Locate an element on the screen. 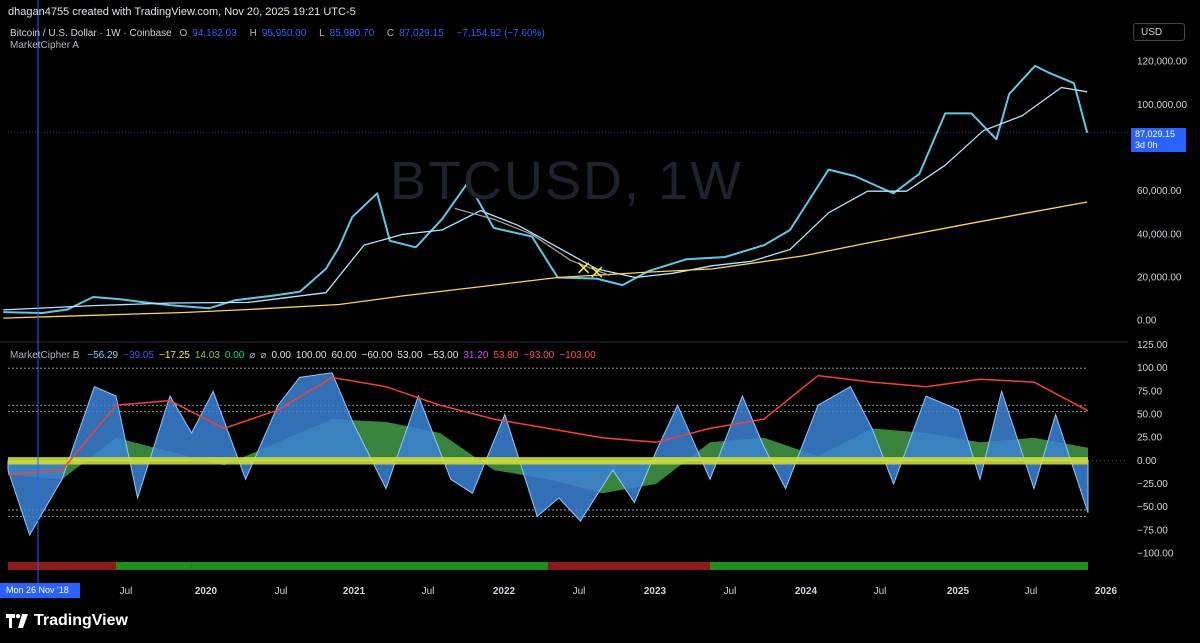 The image size is (1200, 643). indicator-b-value: 31.20 is located at coordinates (476, 355).